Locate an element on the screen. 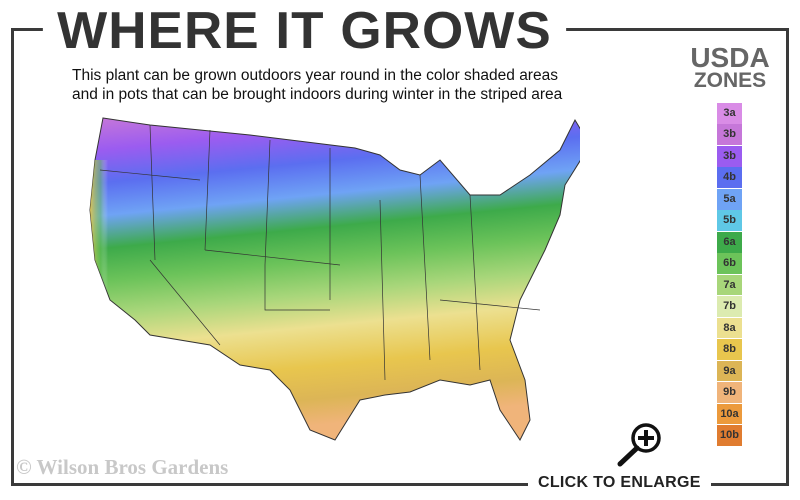 This screenshot has height=500, width=800. legend-zone-10b: 10b is located at coordinates (729, 435).